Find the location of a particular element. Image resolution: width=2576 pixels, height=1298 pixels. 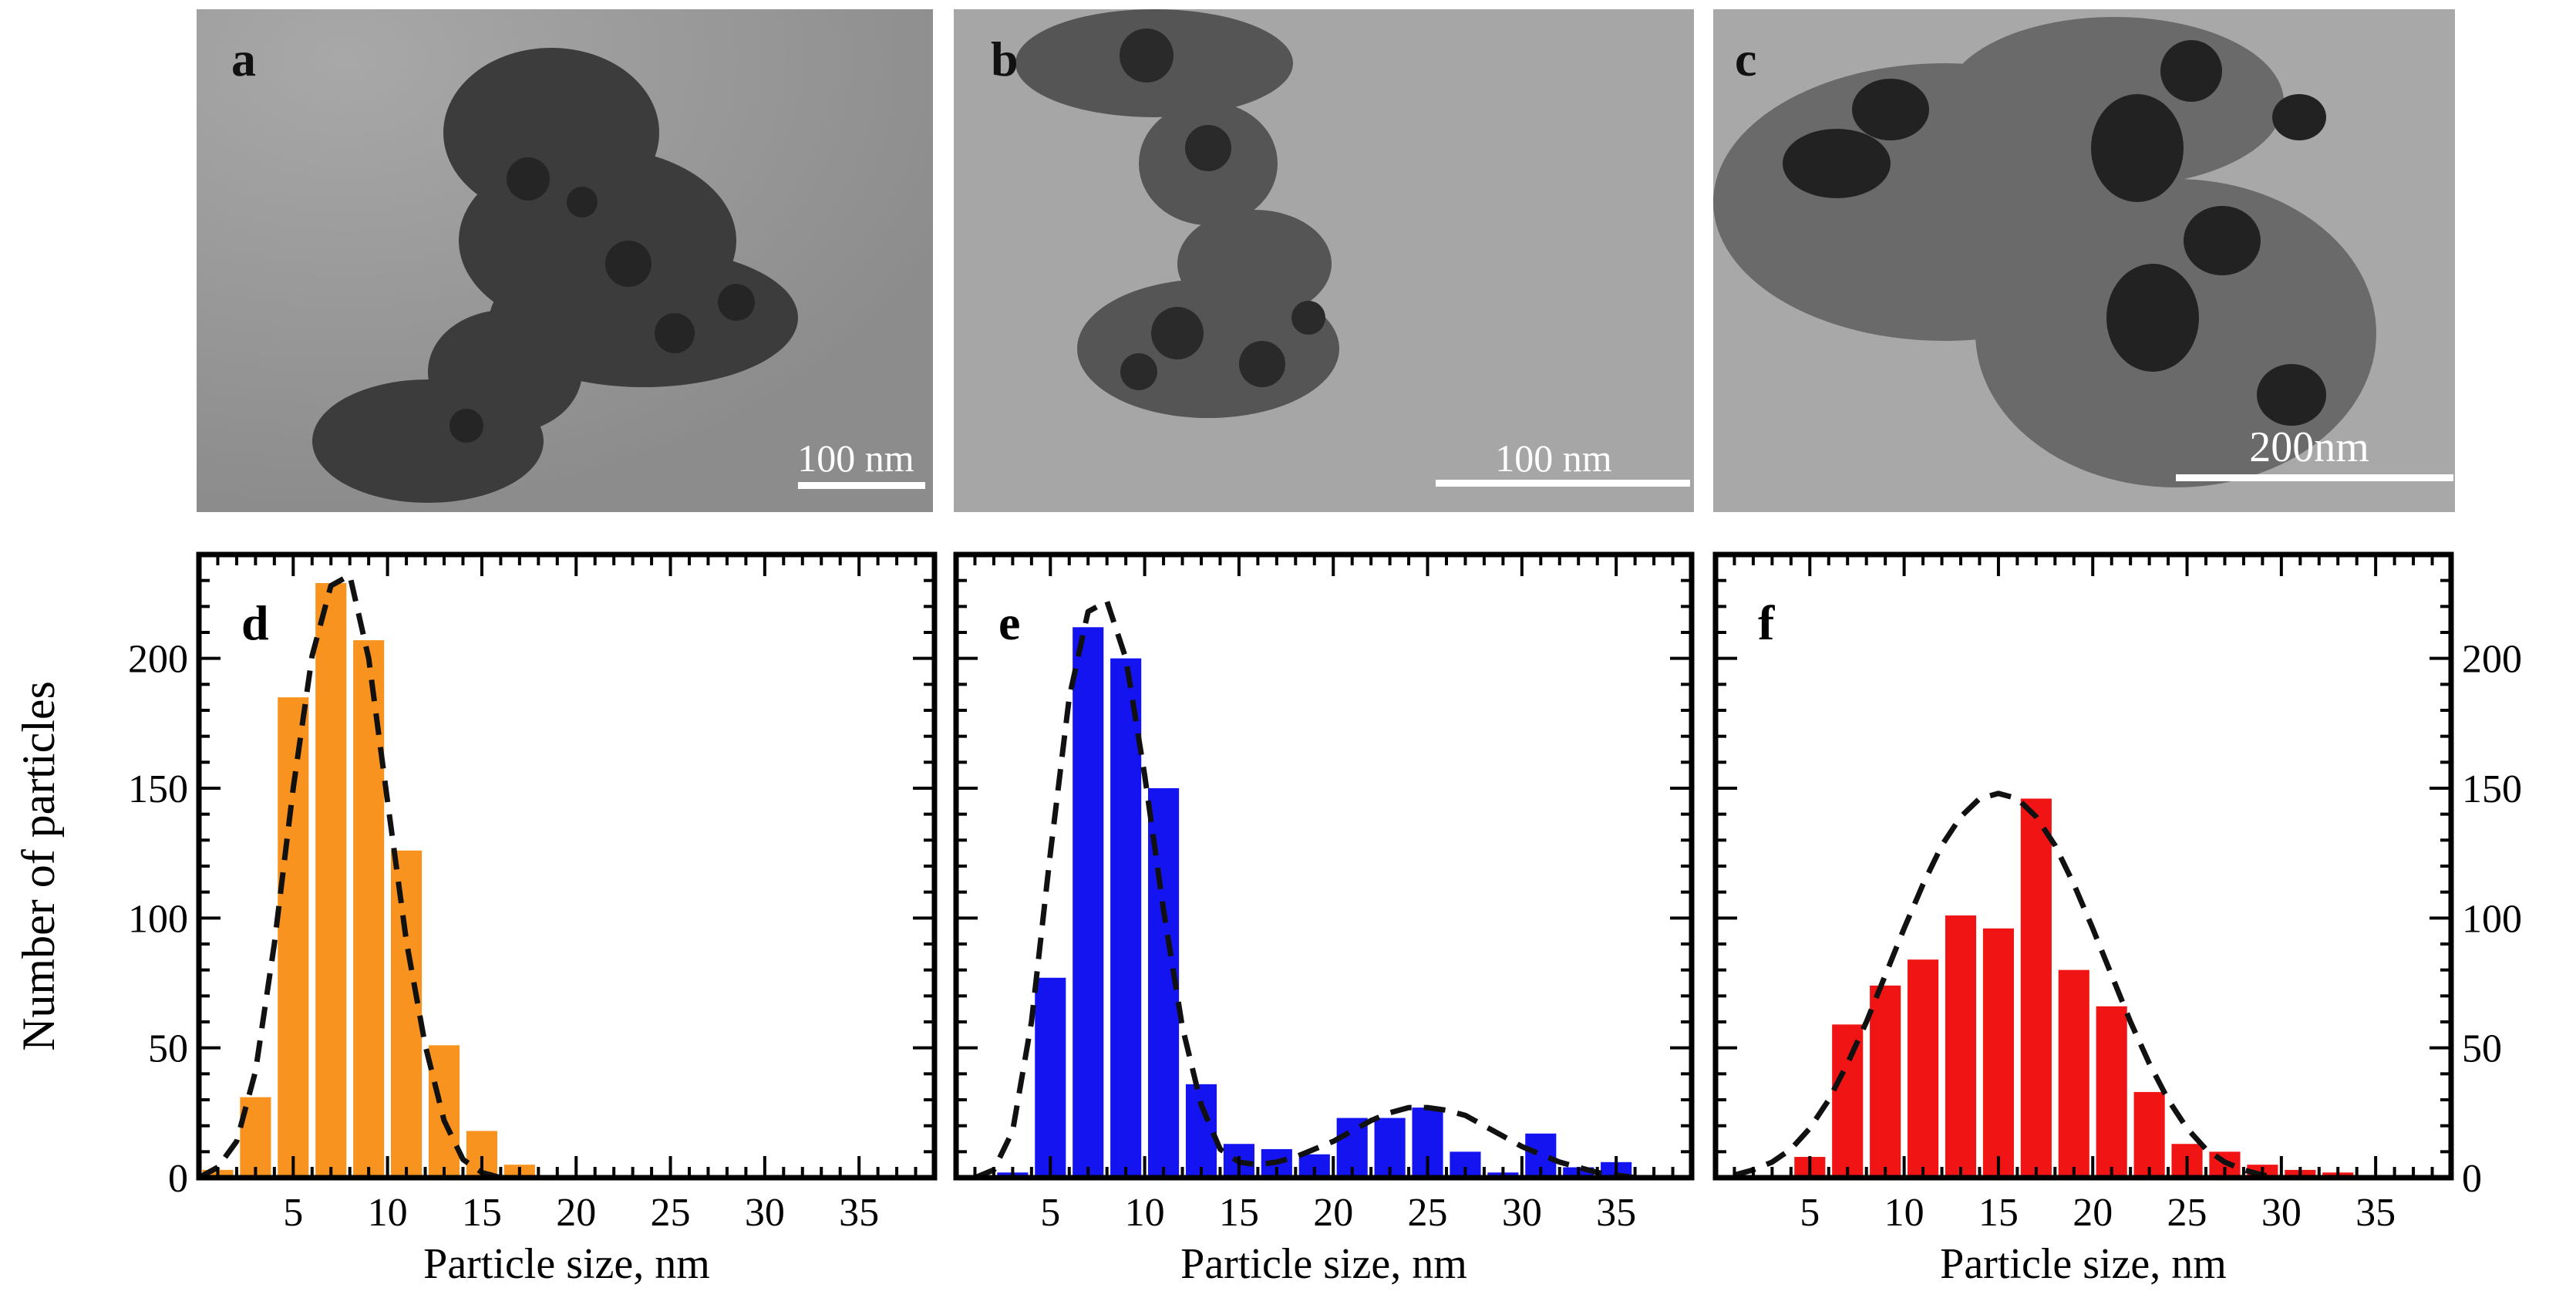

plot-frame-e is located at coordinates (1324, 866).